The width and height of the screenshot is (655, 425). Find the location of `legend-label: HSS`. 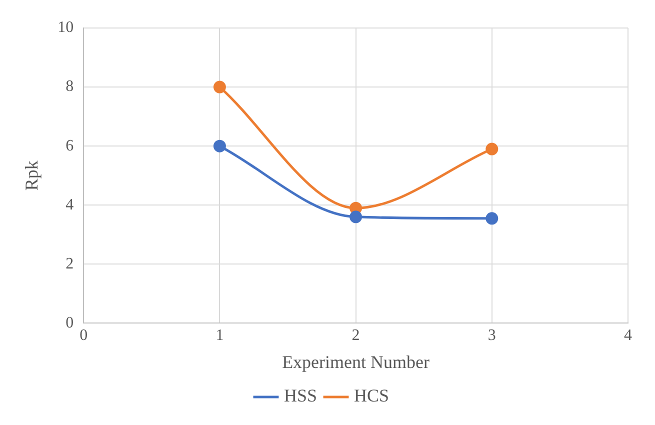

legend-label: HSS is located at coordinates (301, 396).